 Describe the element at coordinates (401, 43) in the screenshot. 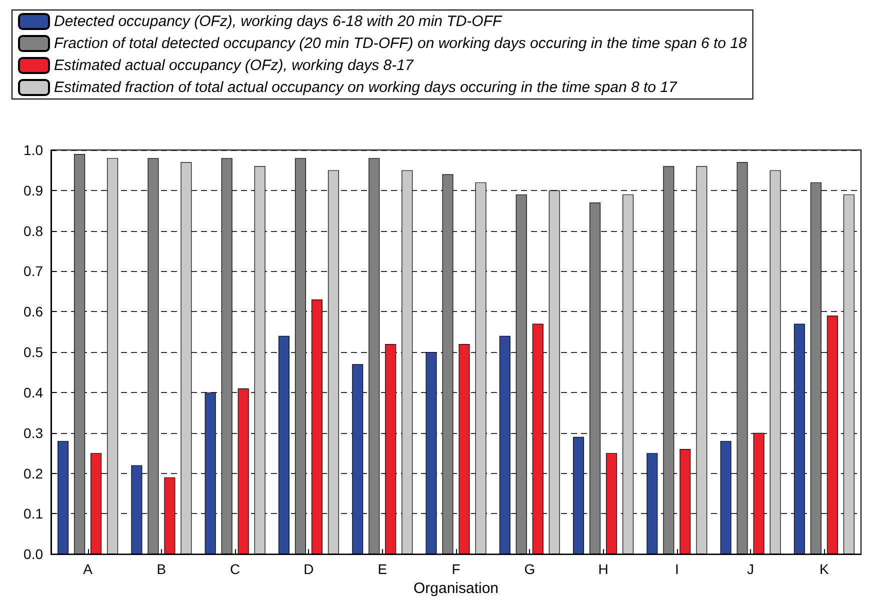

I see `legend-label: Fraction of total detected occupancy (20 min TD-OFF) on working days occuring in the time span 6 to 18` at that location.